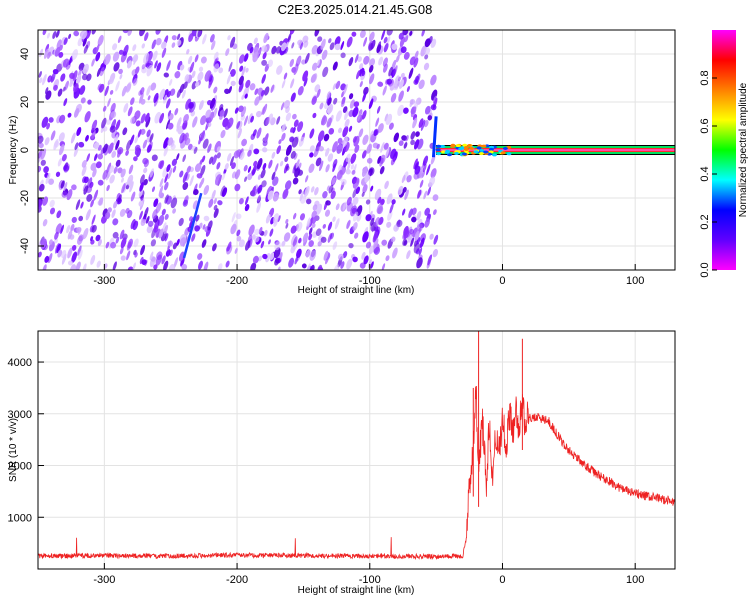  Describe the element at coordinates (104, 580) in the screenshot. I see `snr-x-tick-label: -300` at that location.